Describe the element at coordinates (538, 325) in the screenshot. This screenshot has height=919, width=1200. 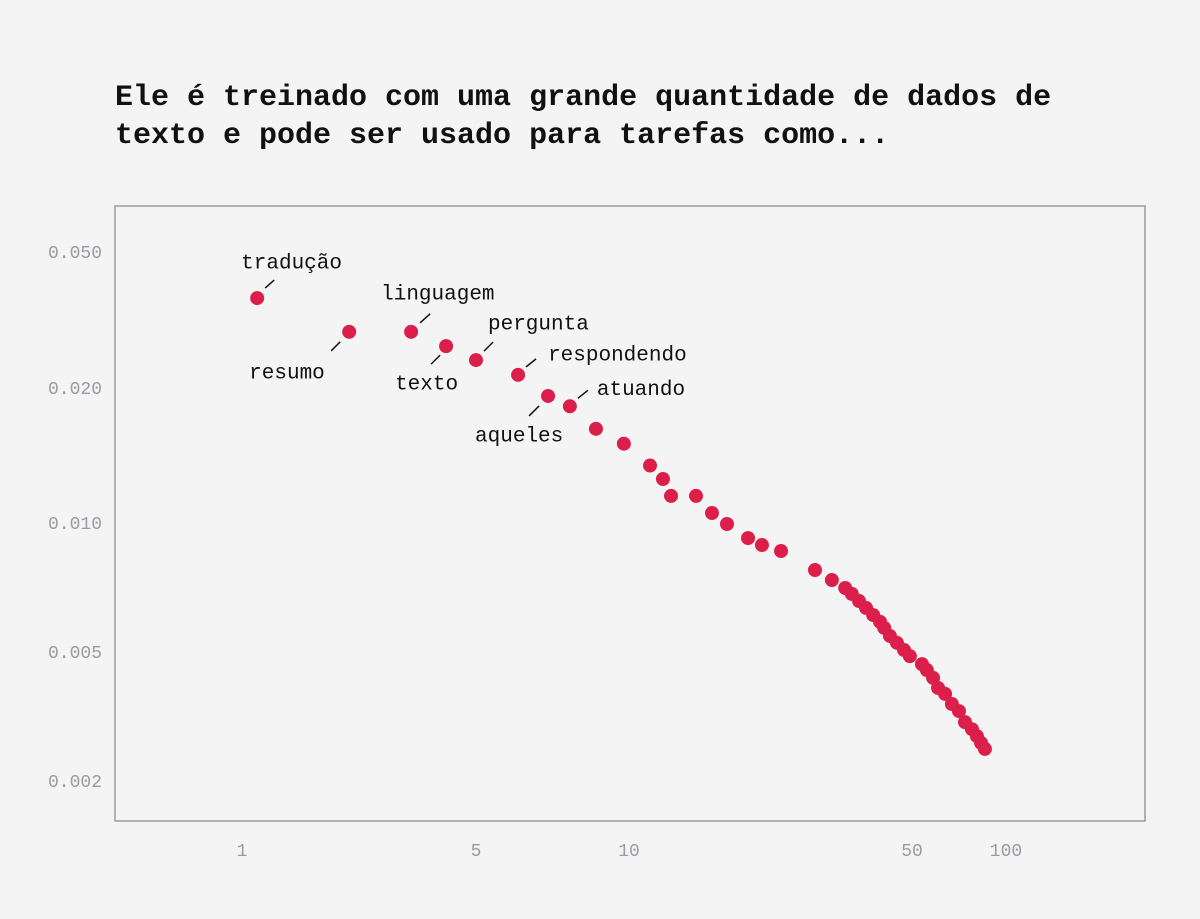
I see `point-label: pergunta` at that location.